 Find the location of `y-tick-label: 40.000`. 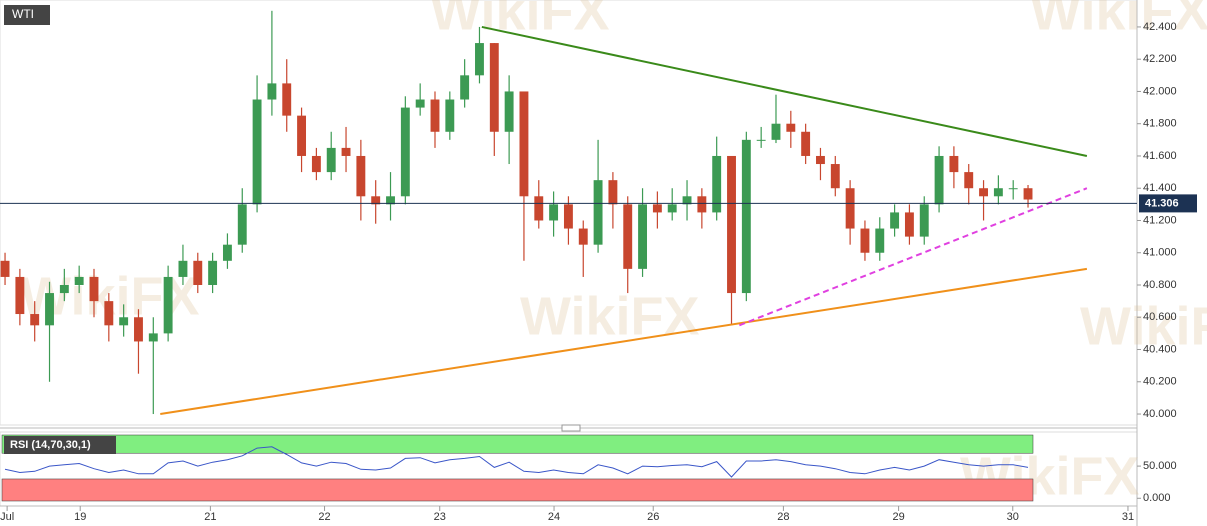

y-tick-label: 40.000 is located at coordinates (1160, 414).